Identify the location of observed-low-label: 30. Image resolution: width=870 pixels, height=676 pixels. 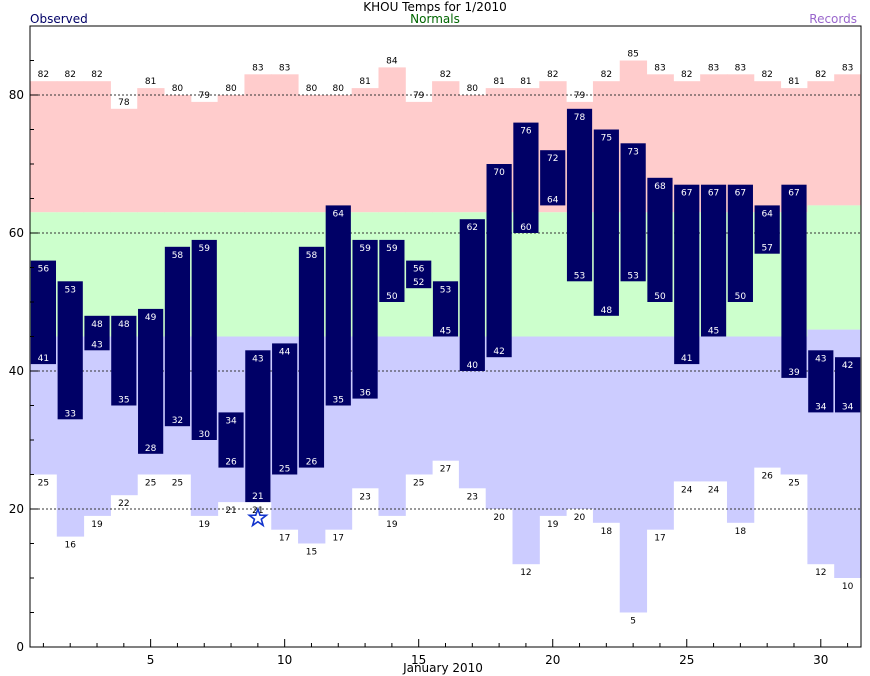
(205, 435).